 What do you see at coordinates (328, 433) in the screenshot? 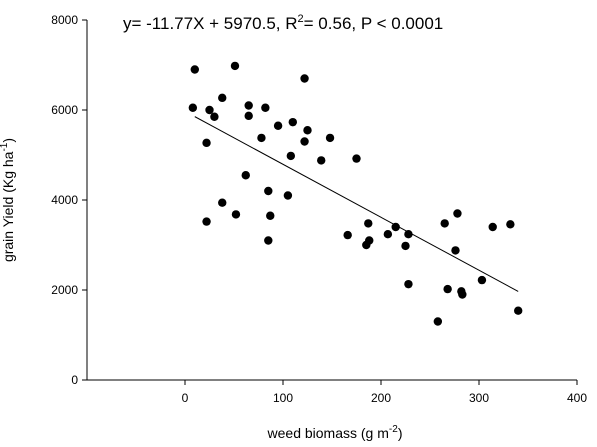
I see `x-axis-label-main: weed biomass (g m` at bounding box center [328, 433].